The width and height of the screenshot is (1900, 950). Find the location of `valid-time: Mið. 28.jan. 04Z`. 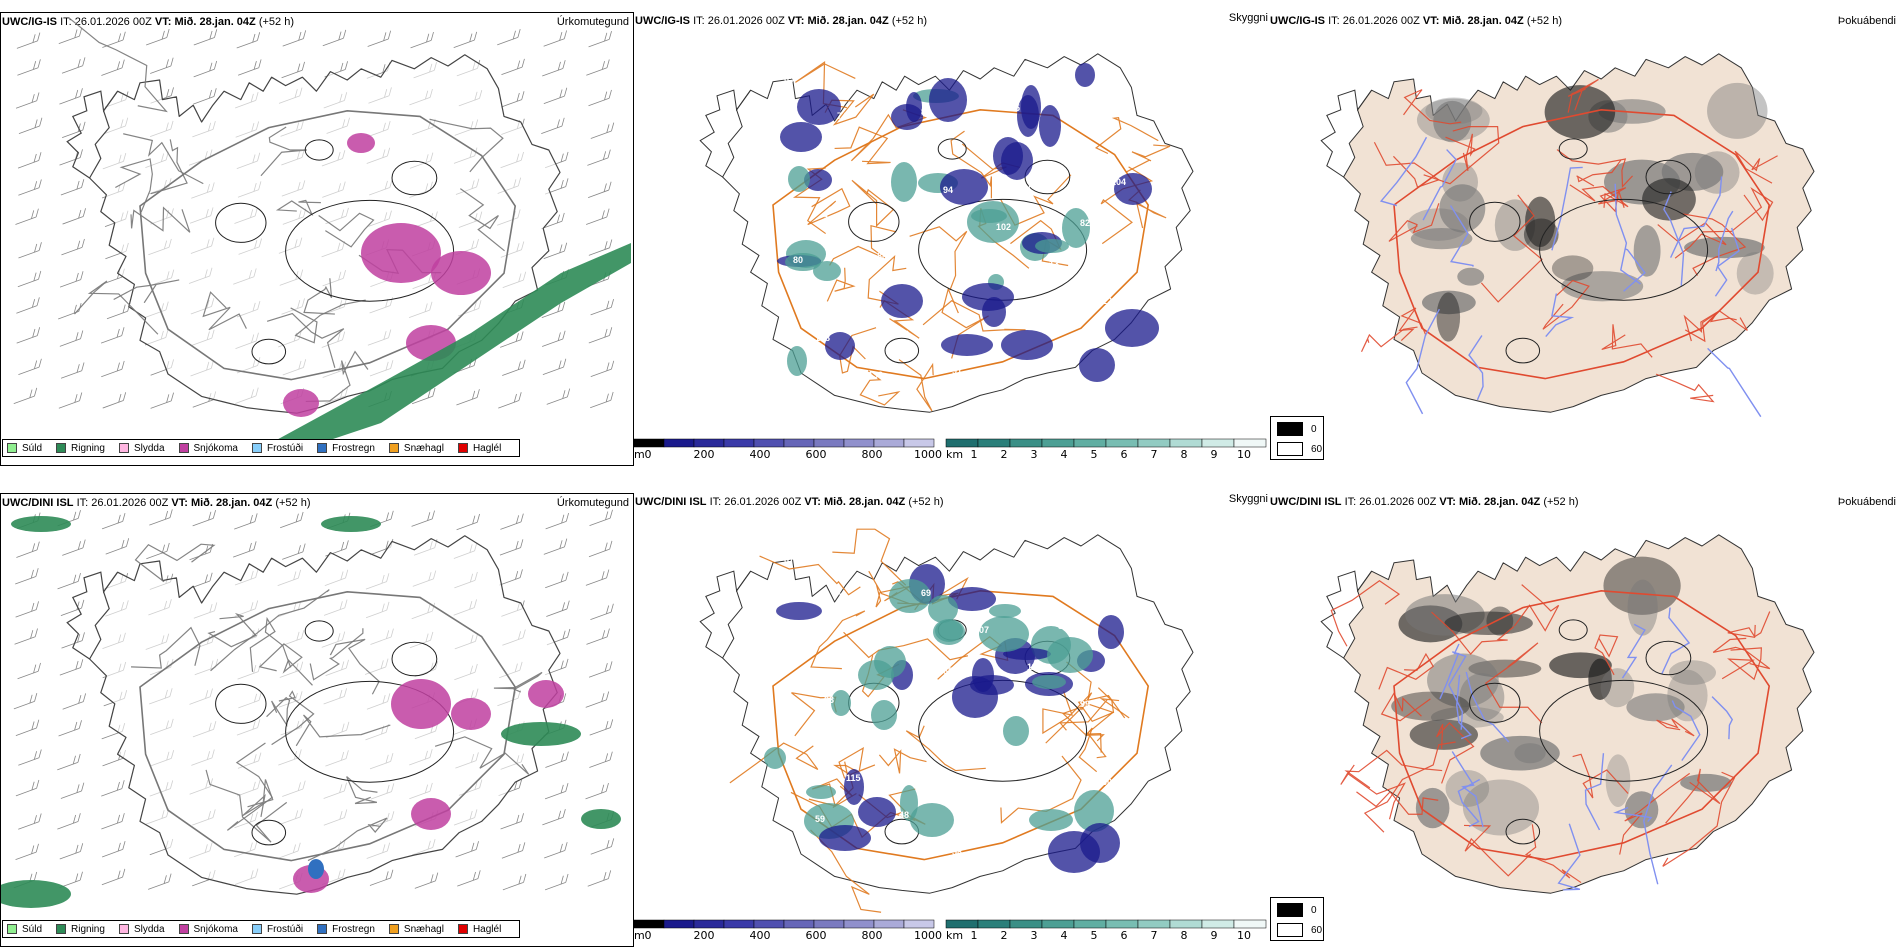

valid-time: Mið. 28.jan. 04Z is located at coordinates (1499, 502).